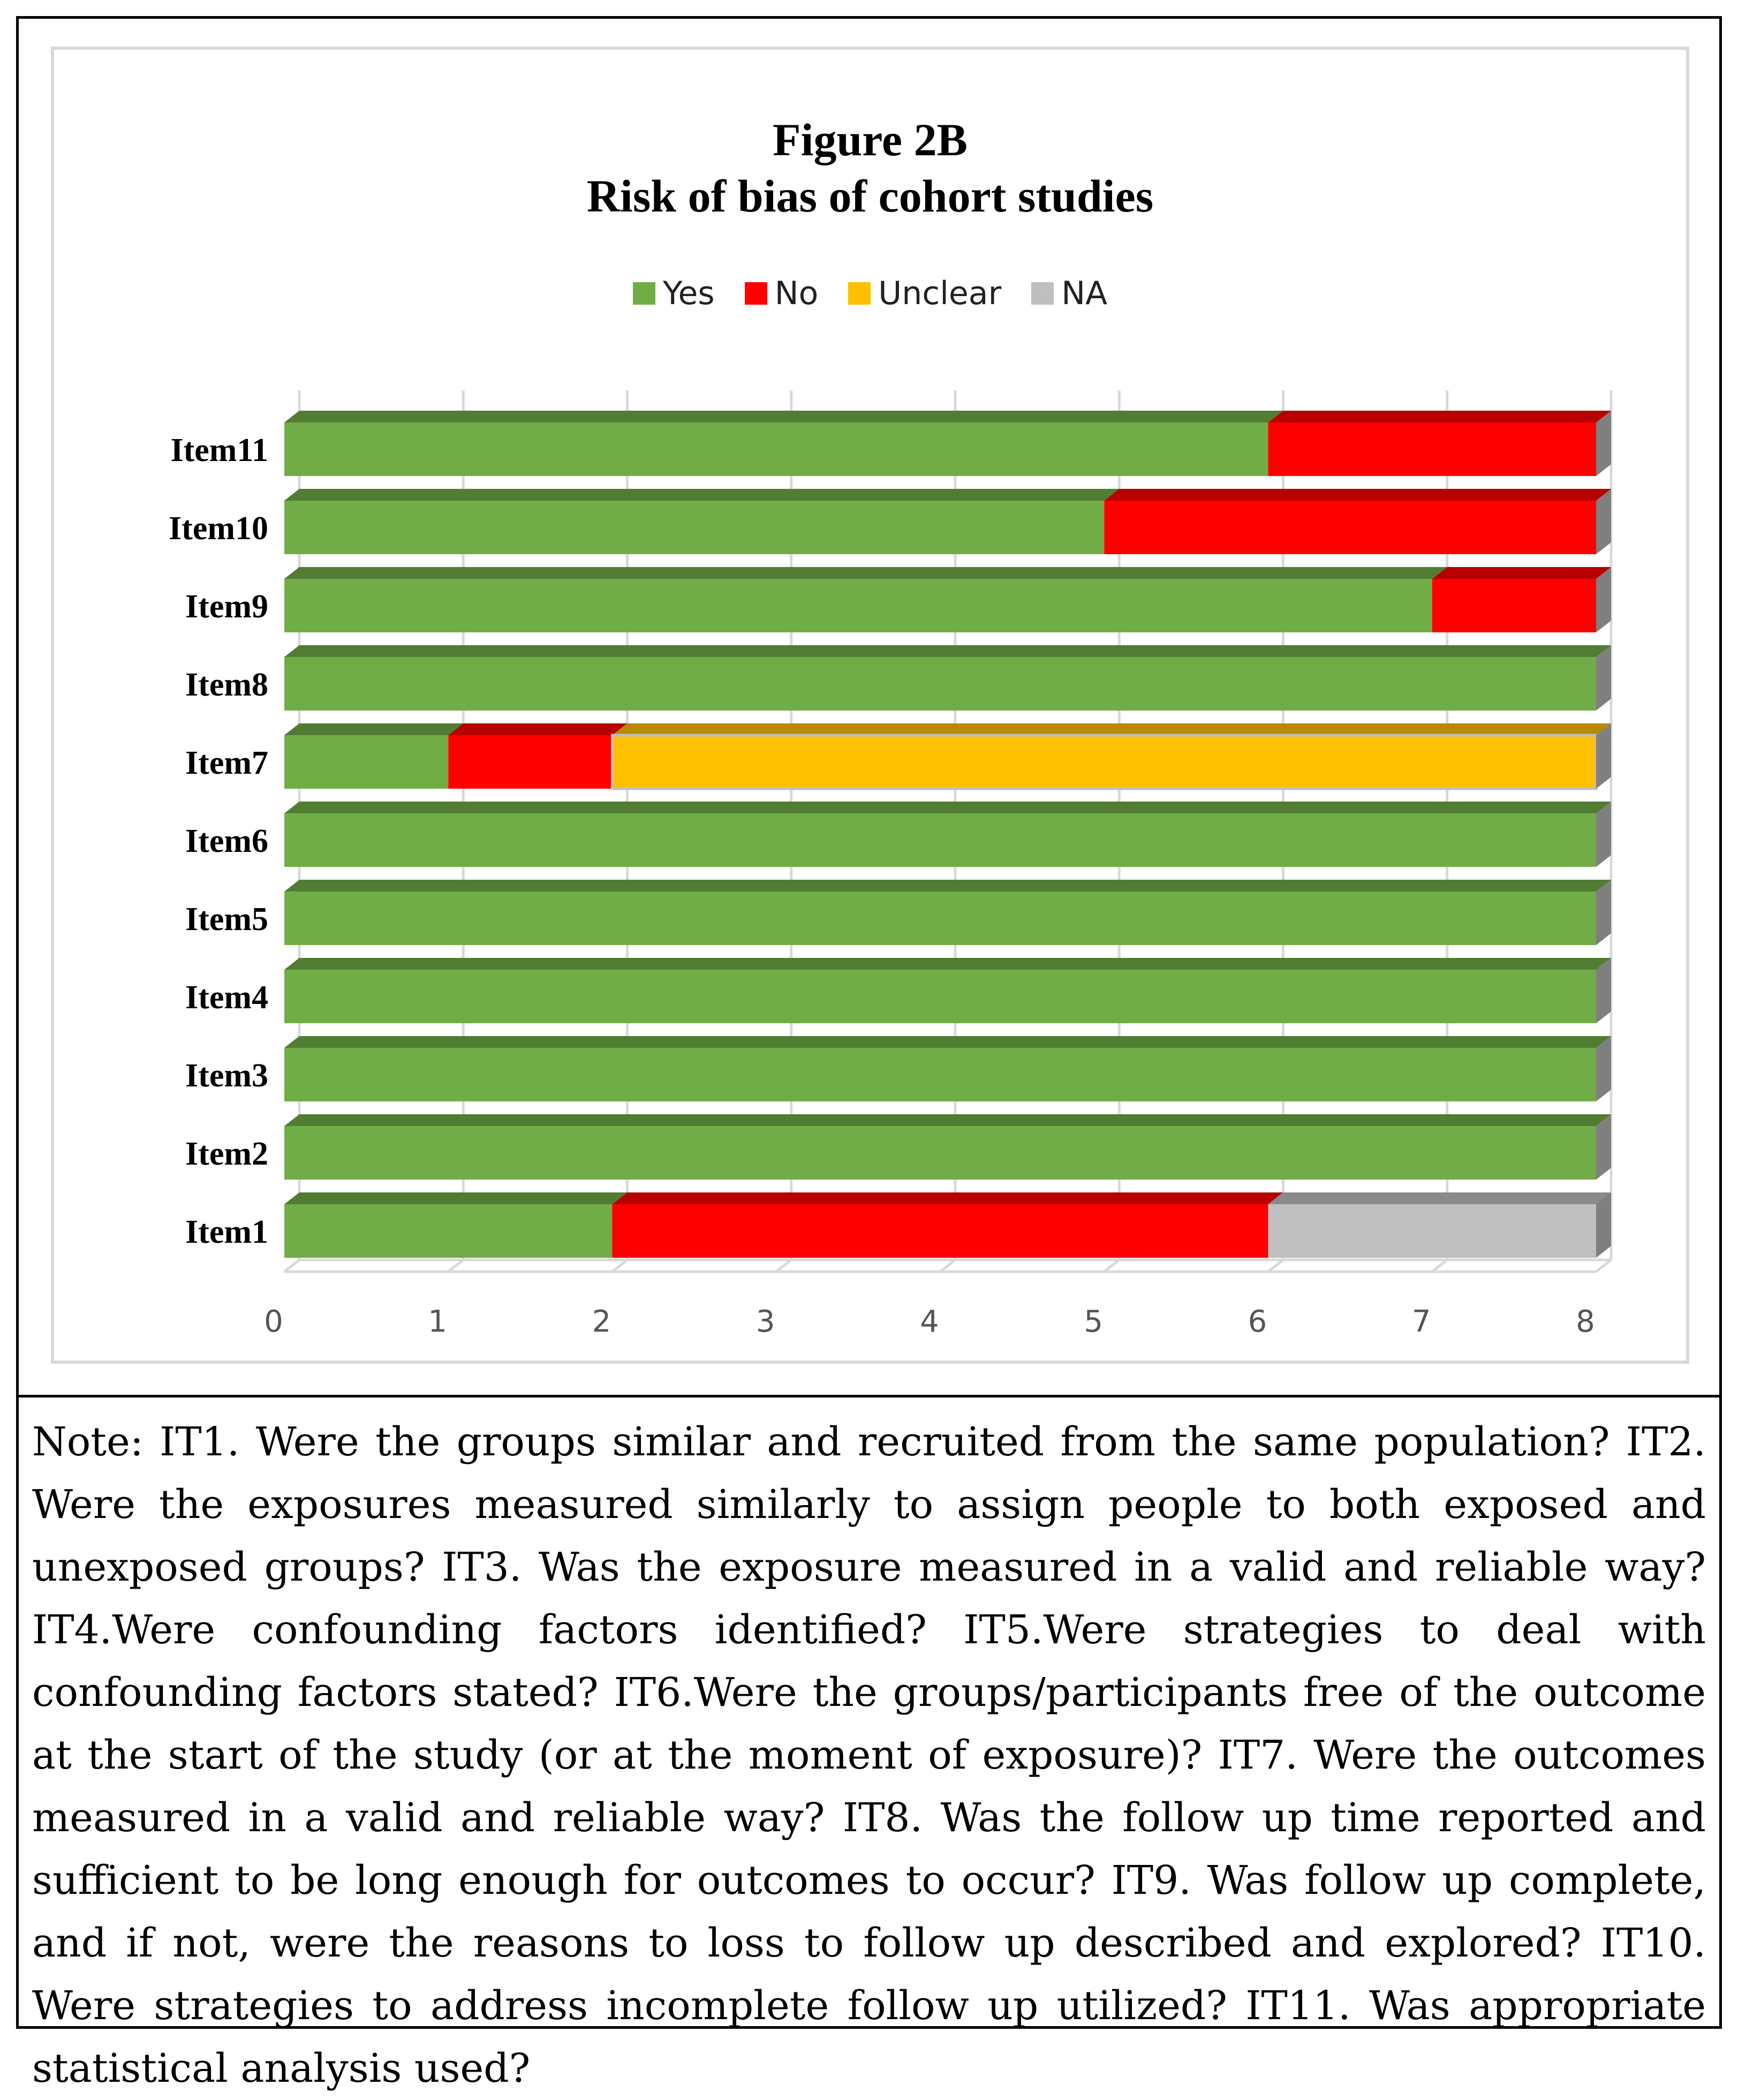 The height and width of the screenshot is (2100, 1738). What do you see at coordinates (694, 527) in the screenshot?
I see `bar-item10-yes` at bounding box center [694, 527].